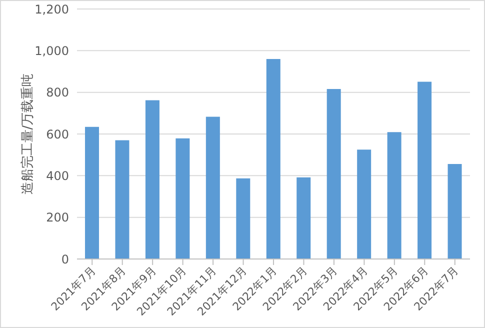 The image size is (485, 328). Describe the element at coordinates (65, 259) in the screenshot. I see `y-tick-label: 0` at that location.